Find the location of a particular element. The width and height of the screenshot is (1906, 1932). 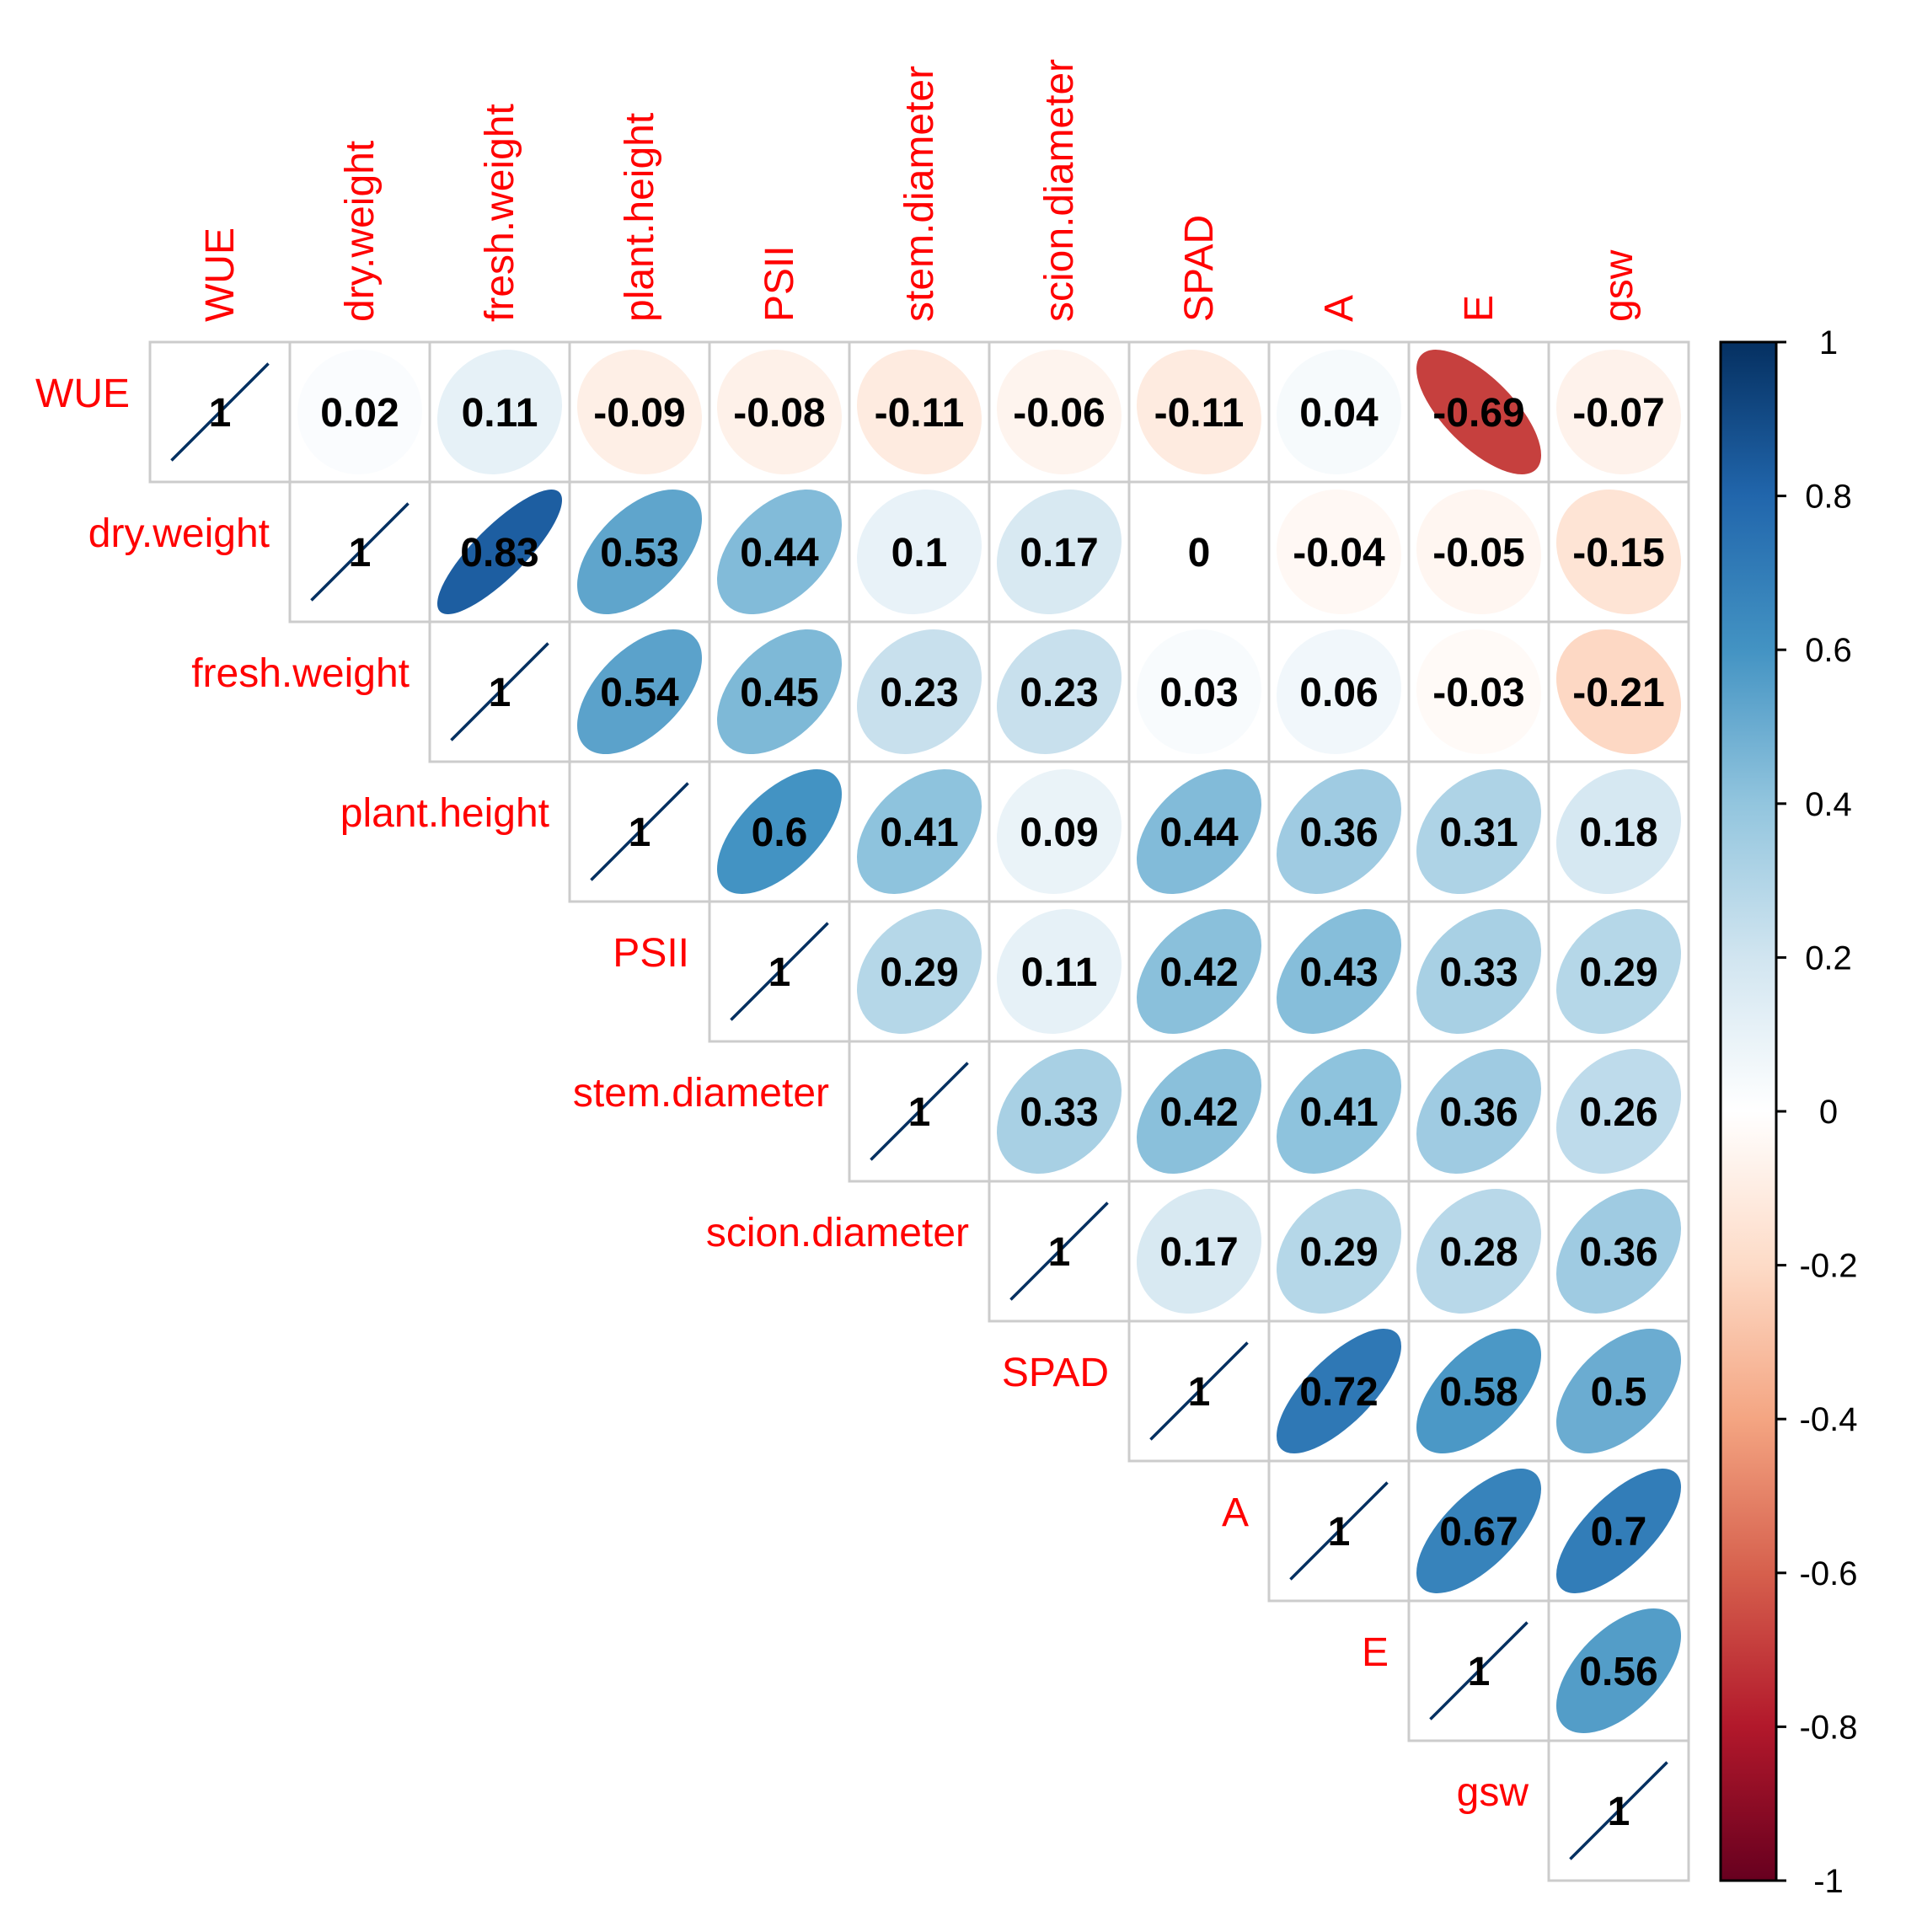

column-label-stem-diameter: stem.diameter is located at coordinates (920, 194).